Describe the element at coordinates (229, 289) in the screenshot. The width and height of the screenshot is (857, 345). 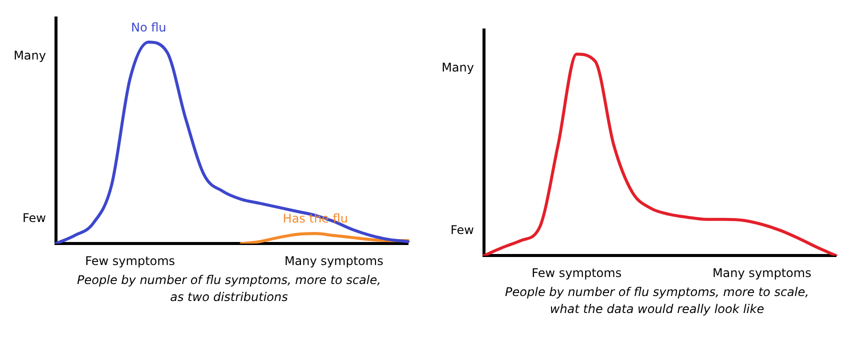
I see `text: People by number of flu symptoms, more to scale, as two distributions` at that location.